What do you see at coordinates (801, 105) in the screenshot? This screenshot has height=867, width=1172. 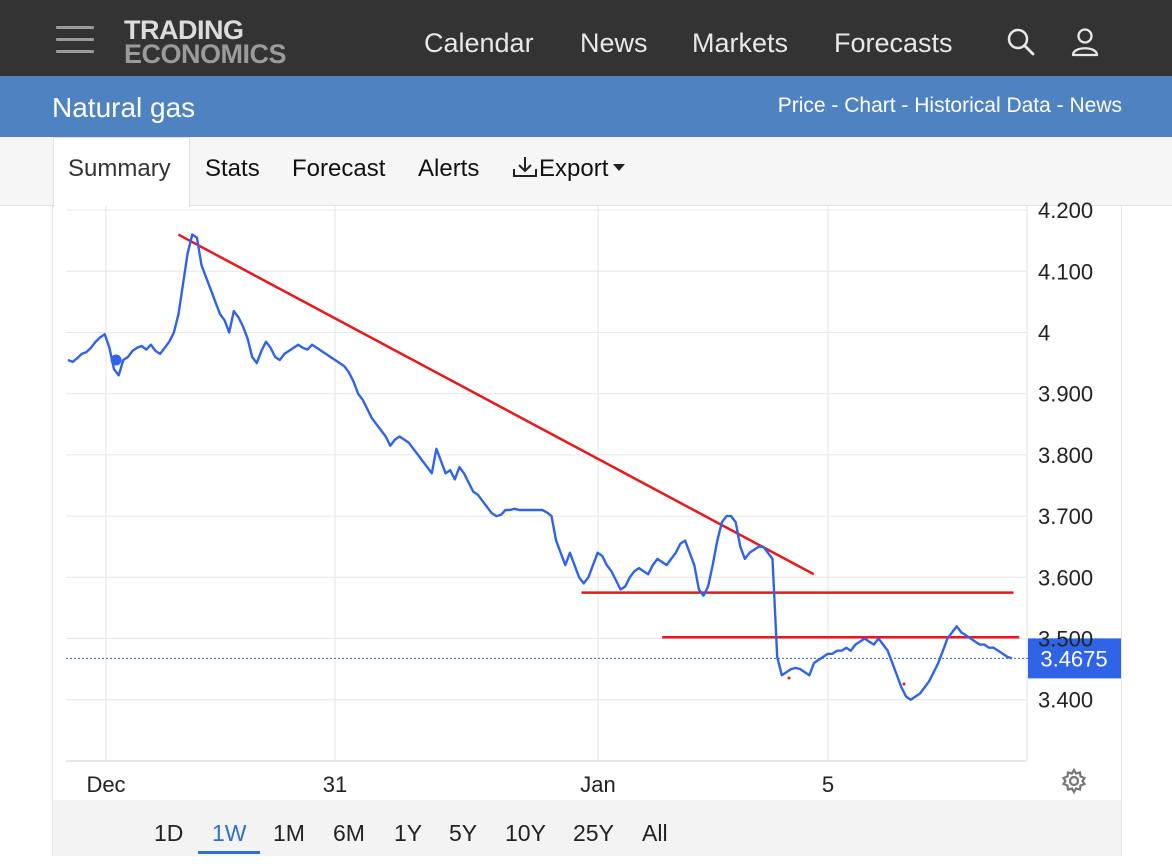 I see `crumb-price: Price` at bounding box center [801, 105].